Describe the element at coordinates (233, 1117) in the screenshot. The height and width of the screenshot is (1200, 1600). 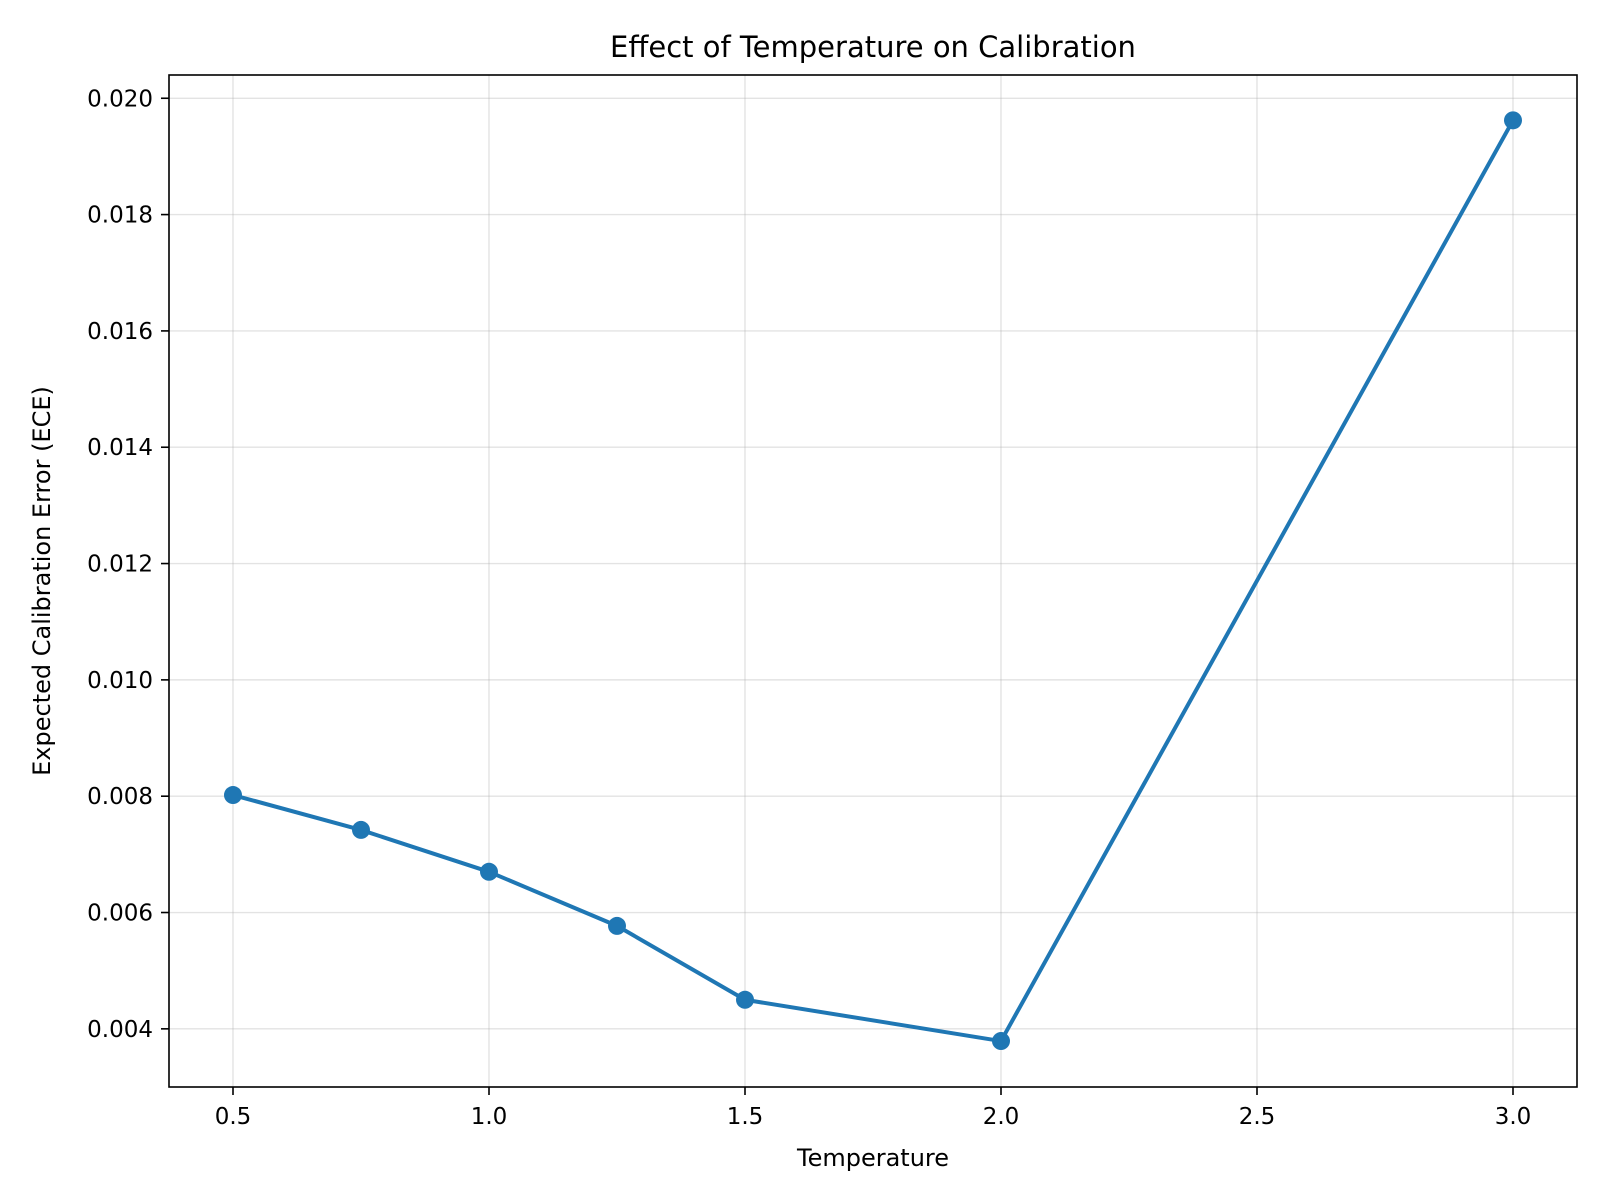
I see `x-tick-label-0: 0.5` at that location.